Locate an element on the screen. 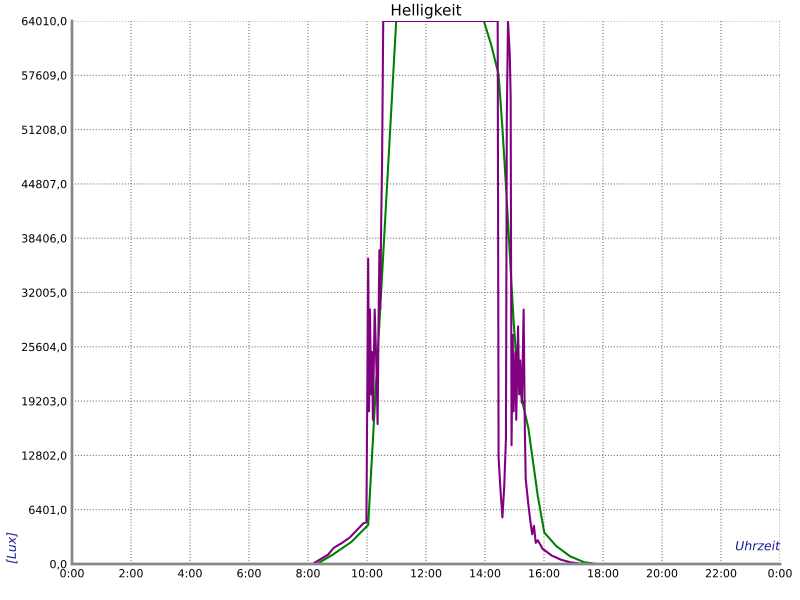 Image resolution: width=800 pixels, height=600 pixels. y-tick-label: 57609,0 is located at coordinates (44, 76).